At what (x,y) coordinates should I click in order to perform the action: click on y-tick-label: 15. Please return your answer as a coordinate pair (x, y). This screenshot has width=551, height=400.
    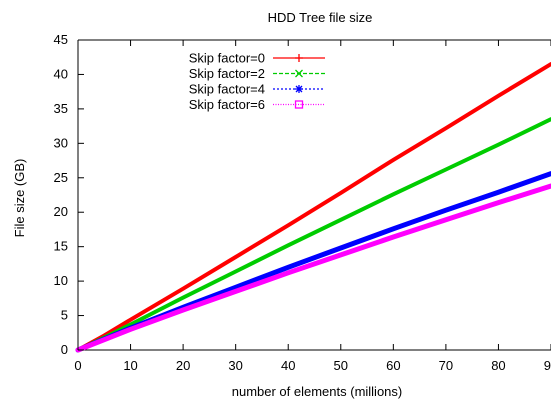
    Looking at the image, I should click on (61, 246).